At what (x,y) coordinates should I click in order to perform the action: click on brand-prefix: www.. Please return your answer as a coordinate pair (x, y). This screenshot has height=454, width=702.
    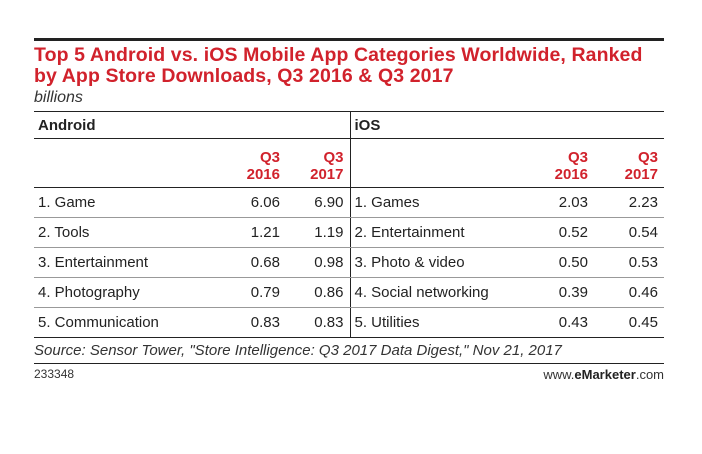
    Looking at the image, I should click on (559, 374).